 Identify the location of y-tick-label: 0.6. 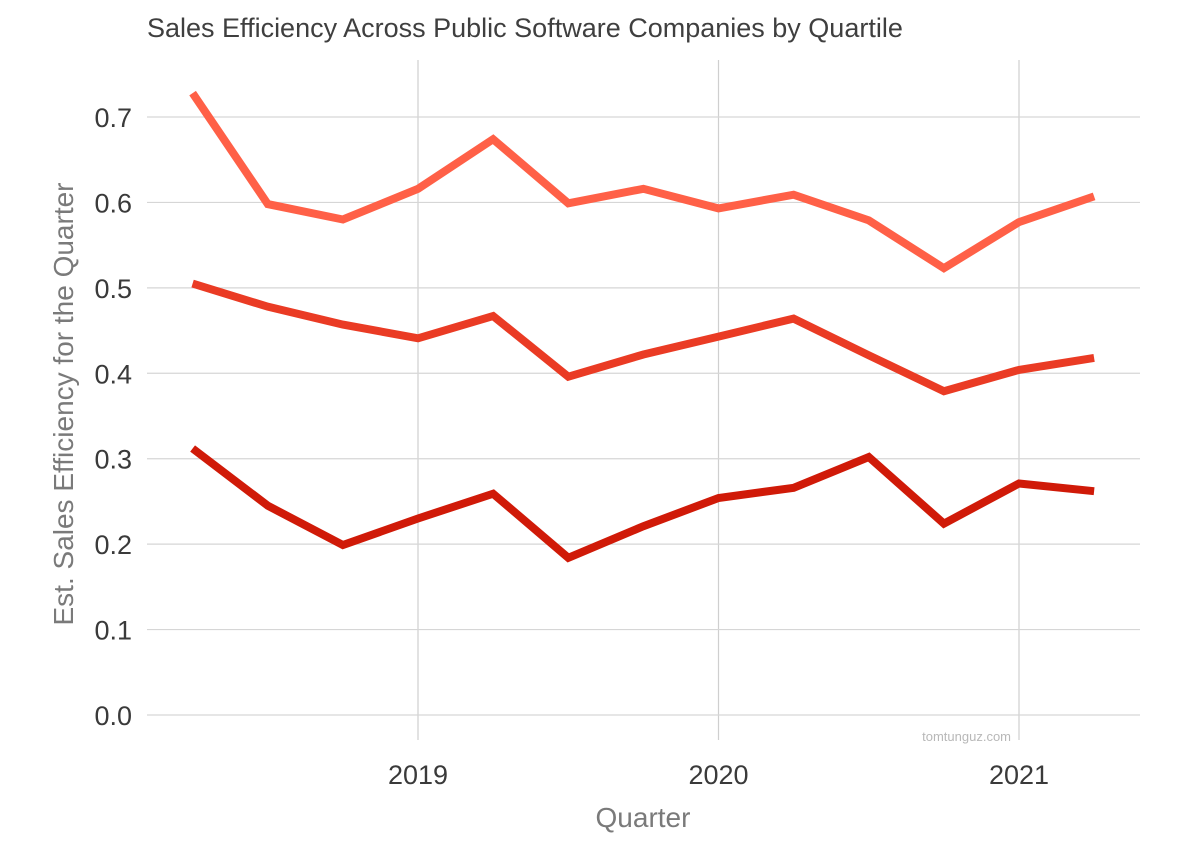
(113, 203).